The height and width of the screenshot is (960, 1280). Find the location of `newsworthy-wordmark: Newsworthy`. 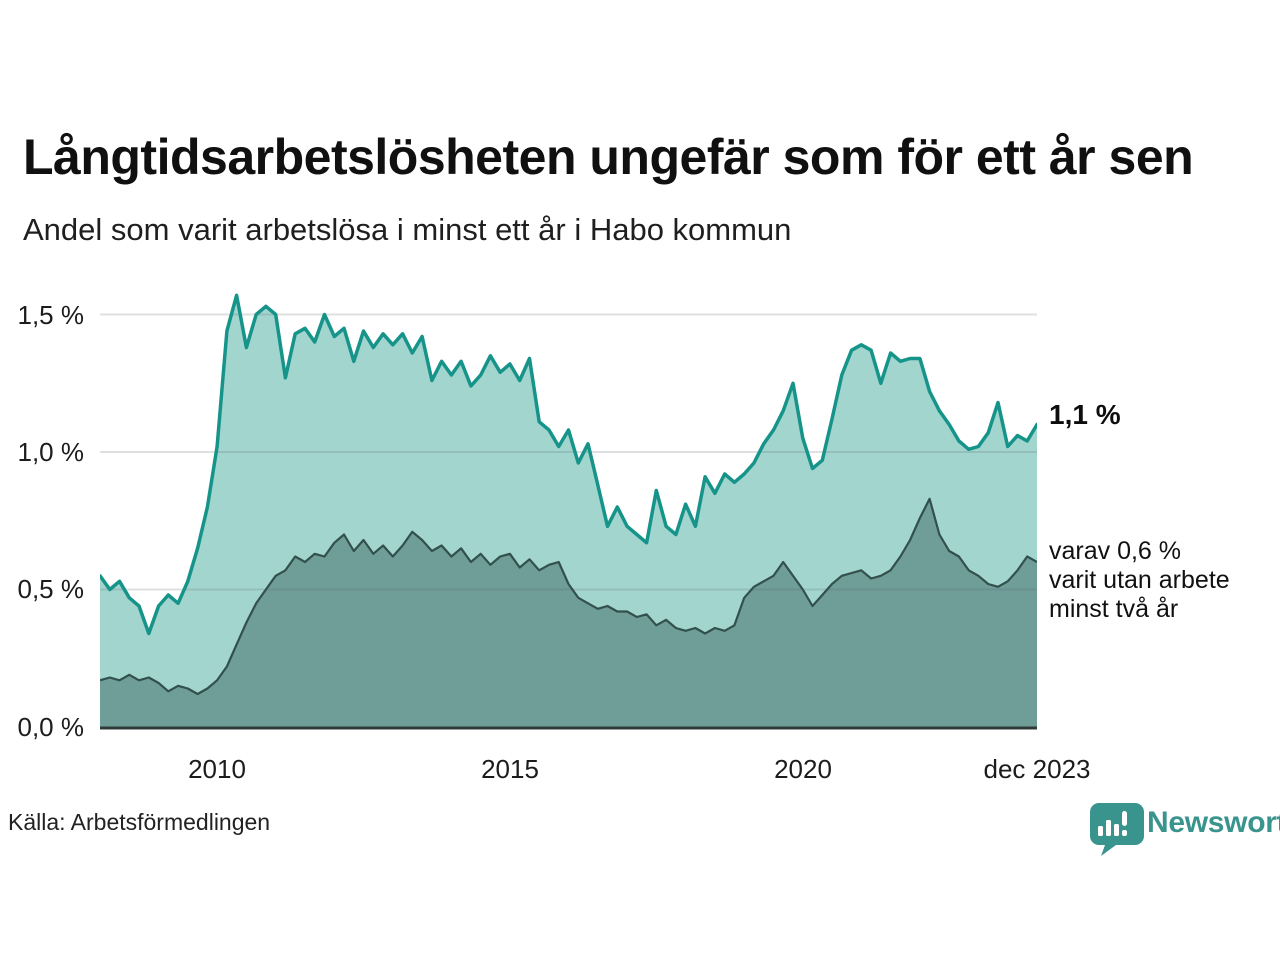

newsworthy-wordmark: Newsworthy is located at coordinates (1213, 822).